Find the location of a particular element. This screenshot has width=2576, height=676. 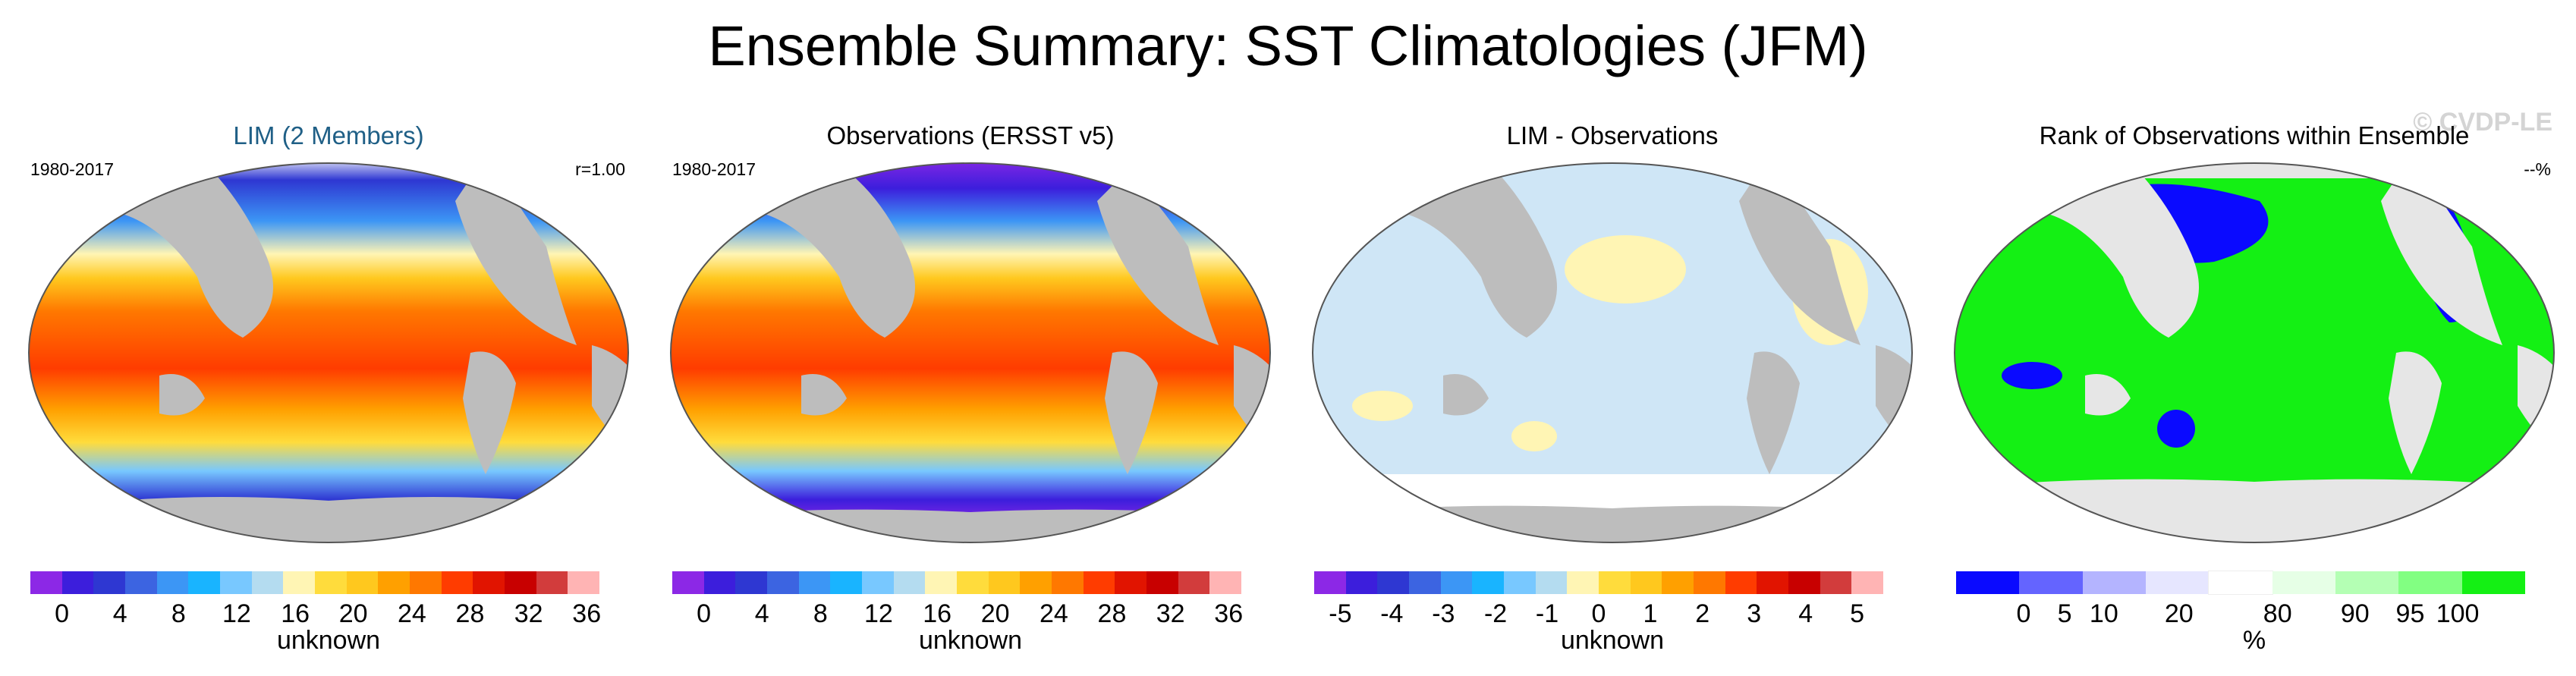

tick-label: -1 is located at coordinates (1547, 613).